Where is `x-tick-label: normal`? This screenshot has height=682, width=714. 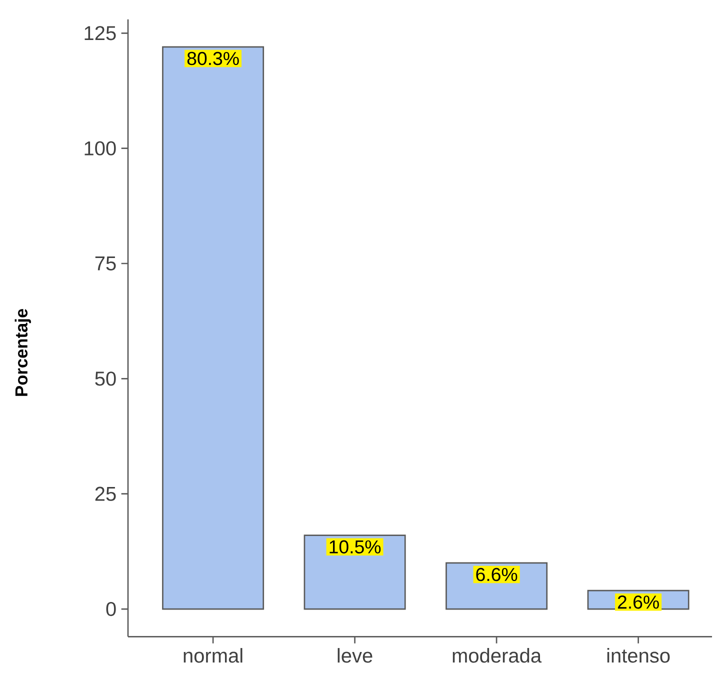 x-tick-label: normal is located at coordinates (213, 655).